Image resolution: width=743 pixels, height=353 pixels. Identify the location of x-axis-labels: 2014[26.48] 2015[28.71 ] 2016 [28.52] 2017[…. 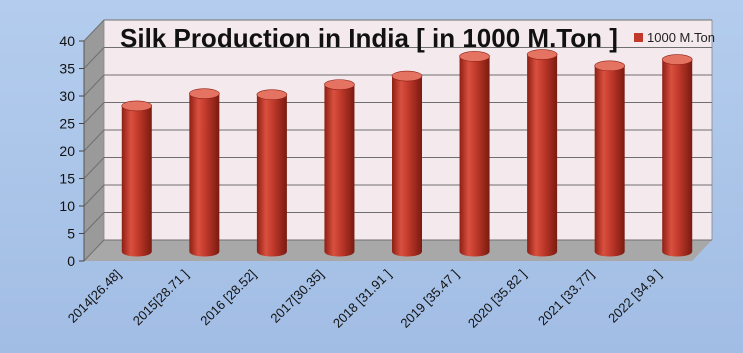
(365, 299).